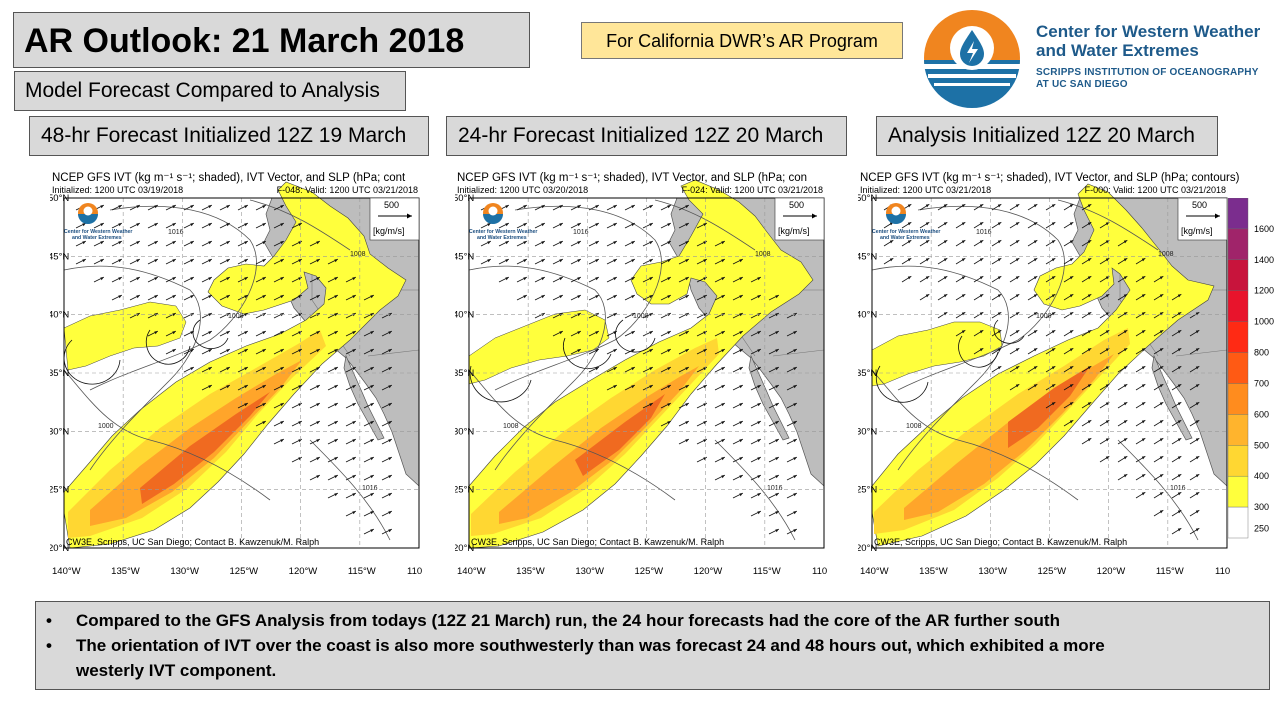  Describe the element at coordinates (1261, 383) in the screenshot. I see `colorbar-label: 700` at that location.